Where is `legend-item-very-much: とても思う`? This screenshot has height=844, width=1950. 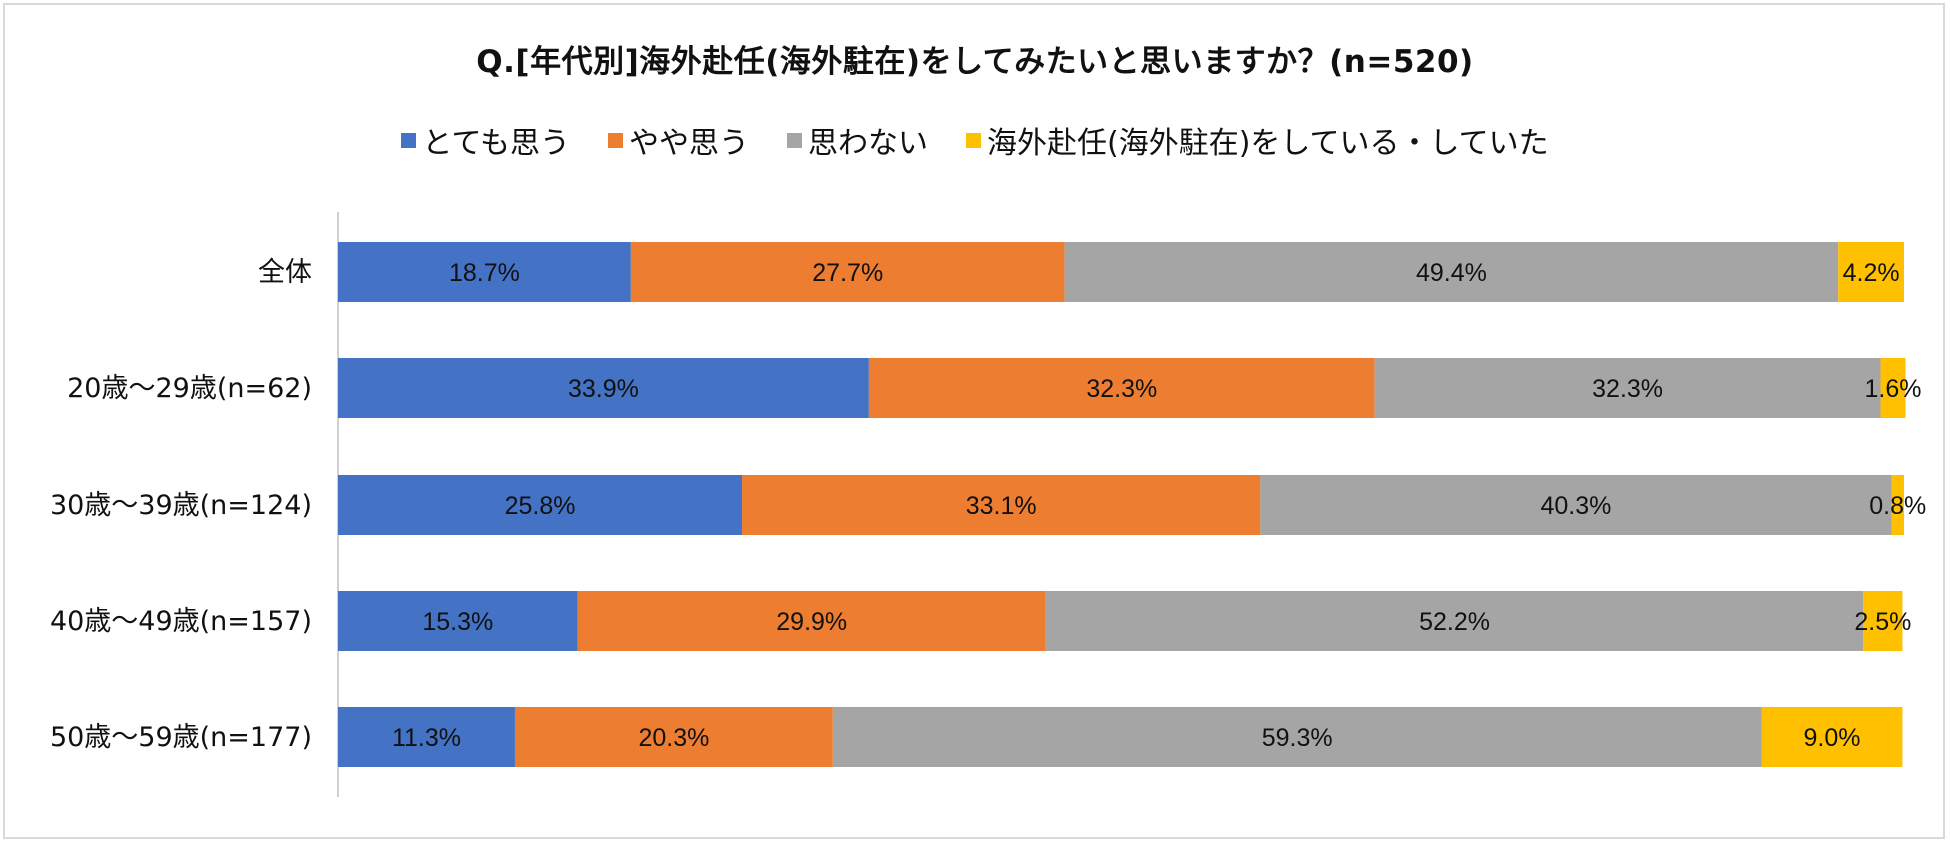
legend-item-very-much: とても思う is located at coordinates (485, 140).